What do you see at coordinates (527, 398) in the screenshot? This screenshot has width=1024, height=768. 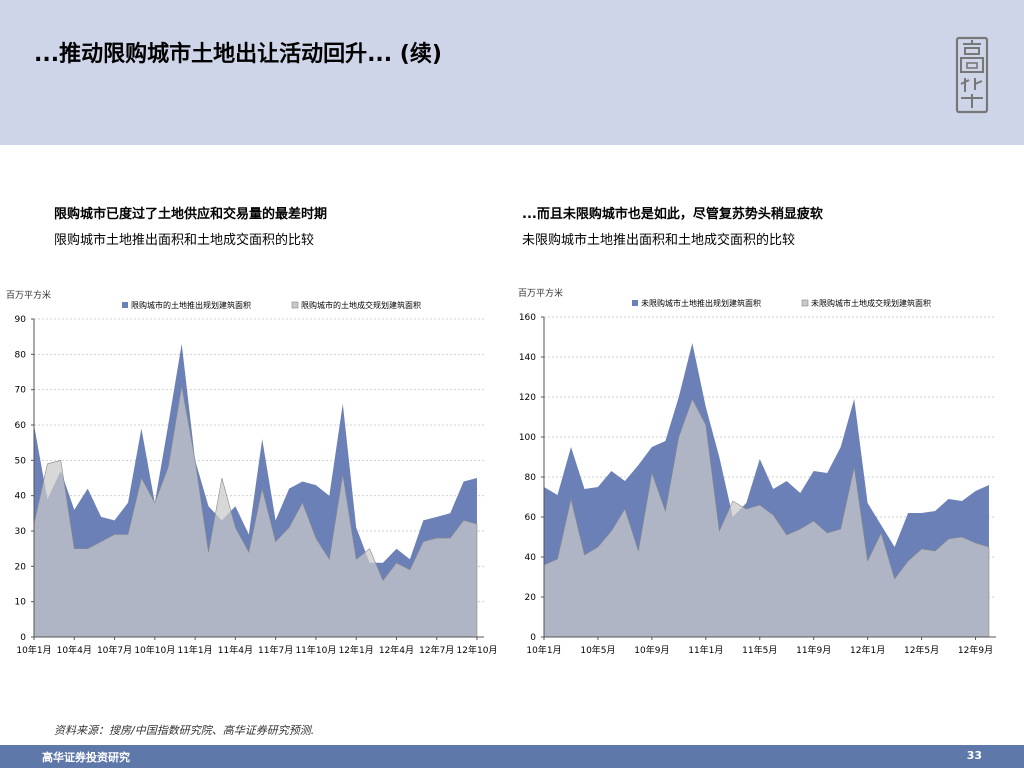 I see `y-tick-label: 120` at bounding box center [527, 398].